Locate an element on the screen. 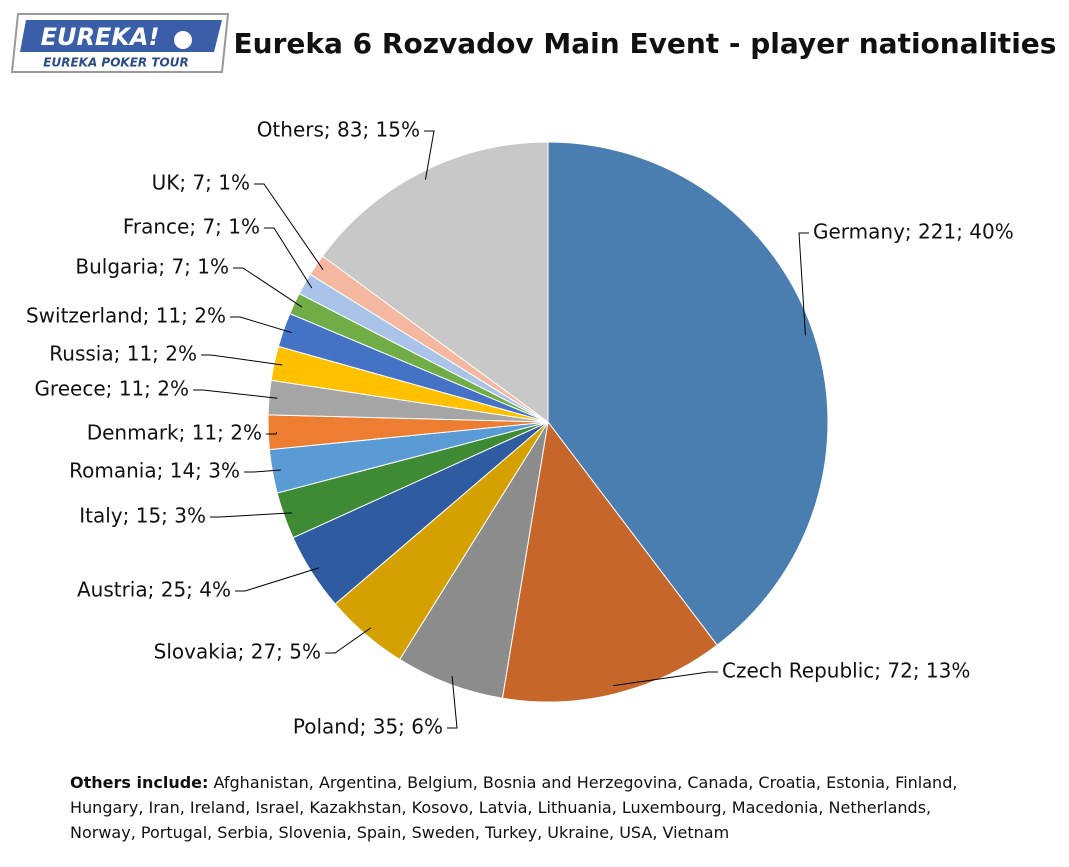  logo: EUREKA! EUREKA POKER TOUR is located at coordinates (120, 43).